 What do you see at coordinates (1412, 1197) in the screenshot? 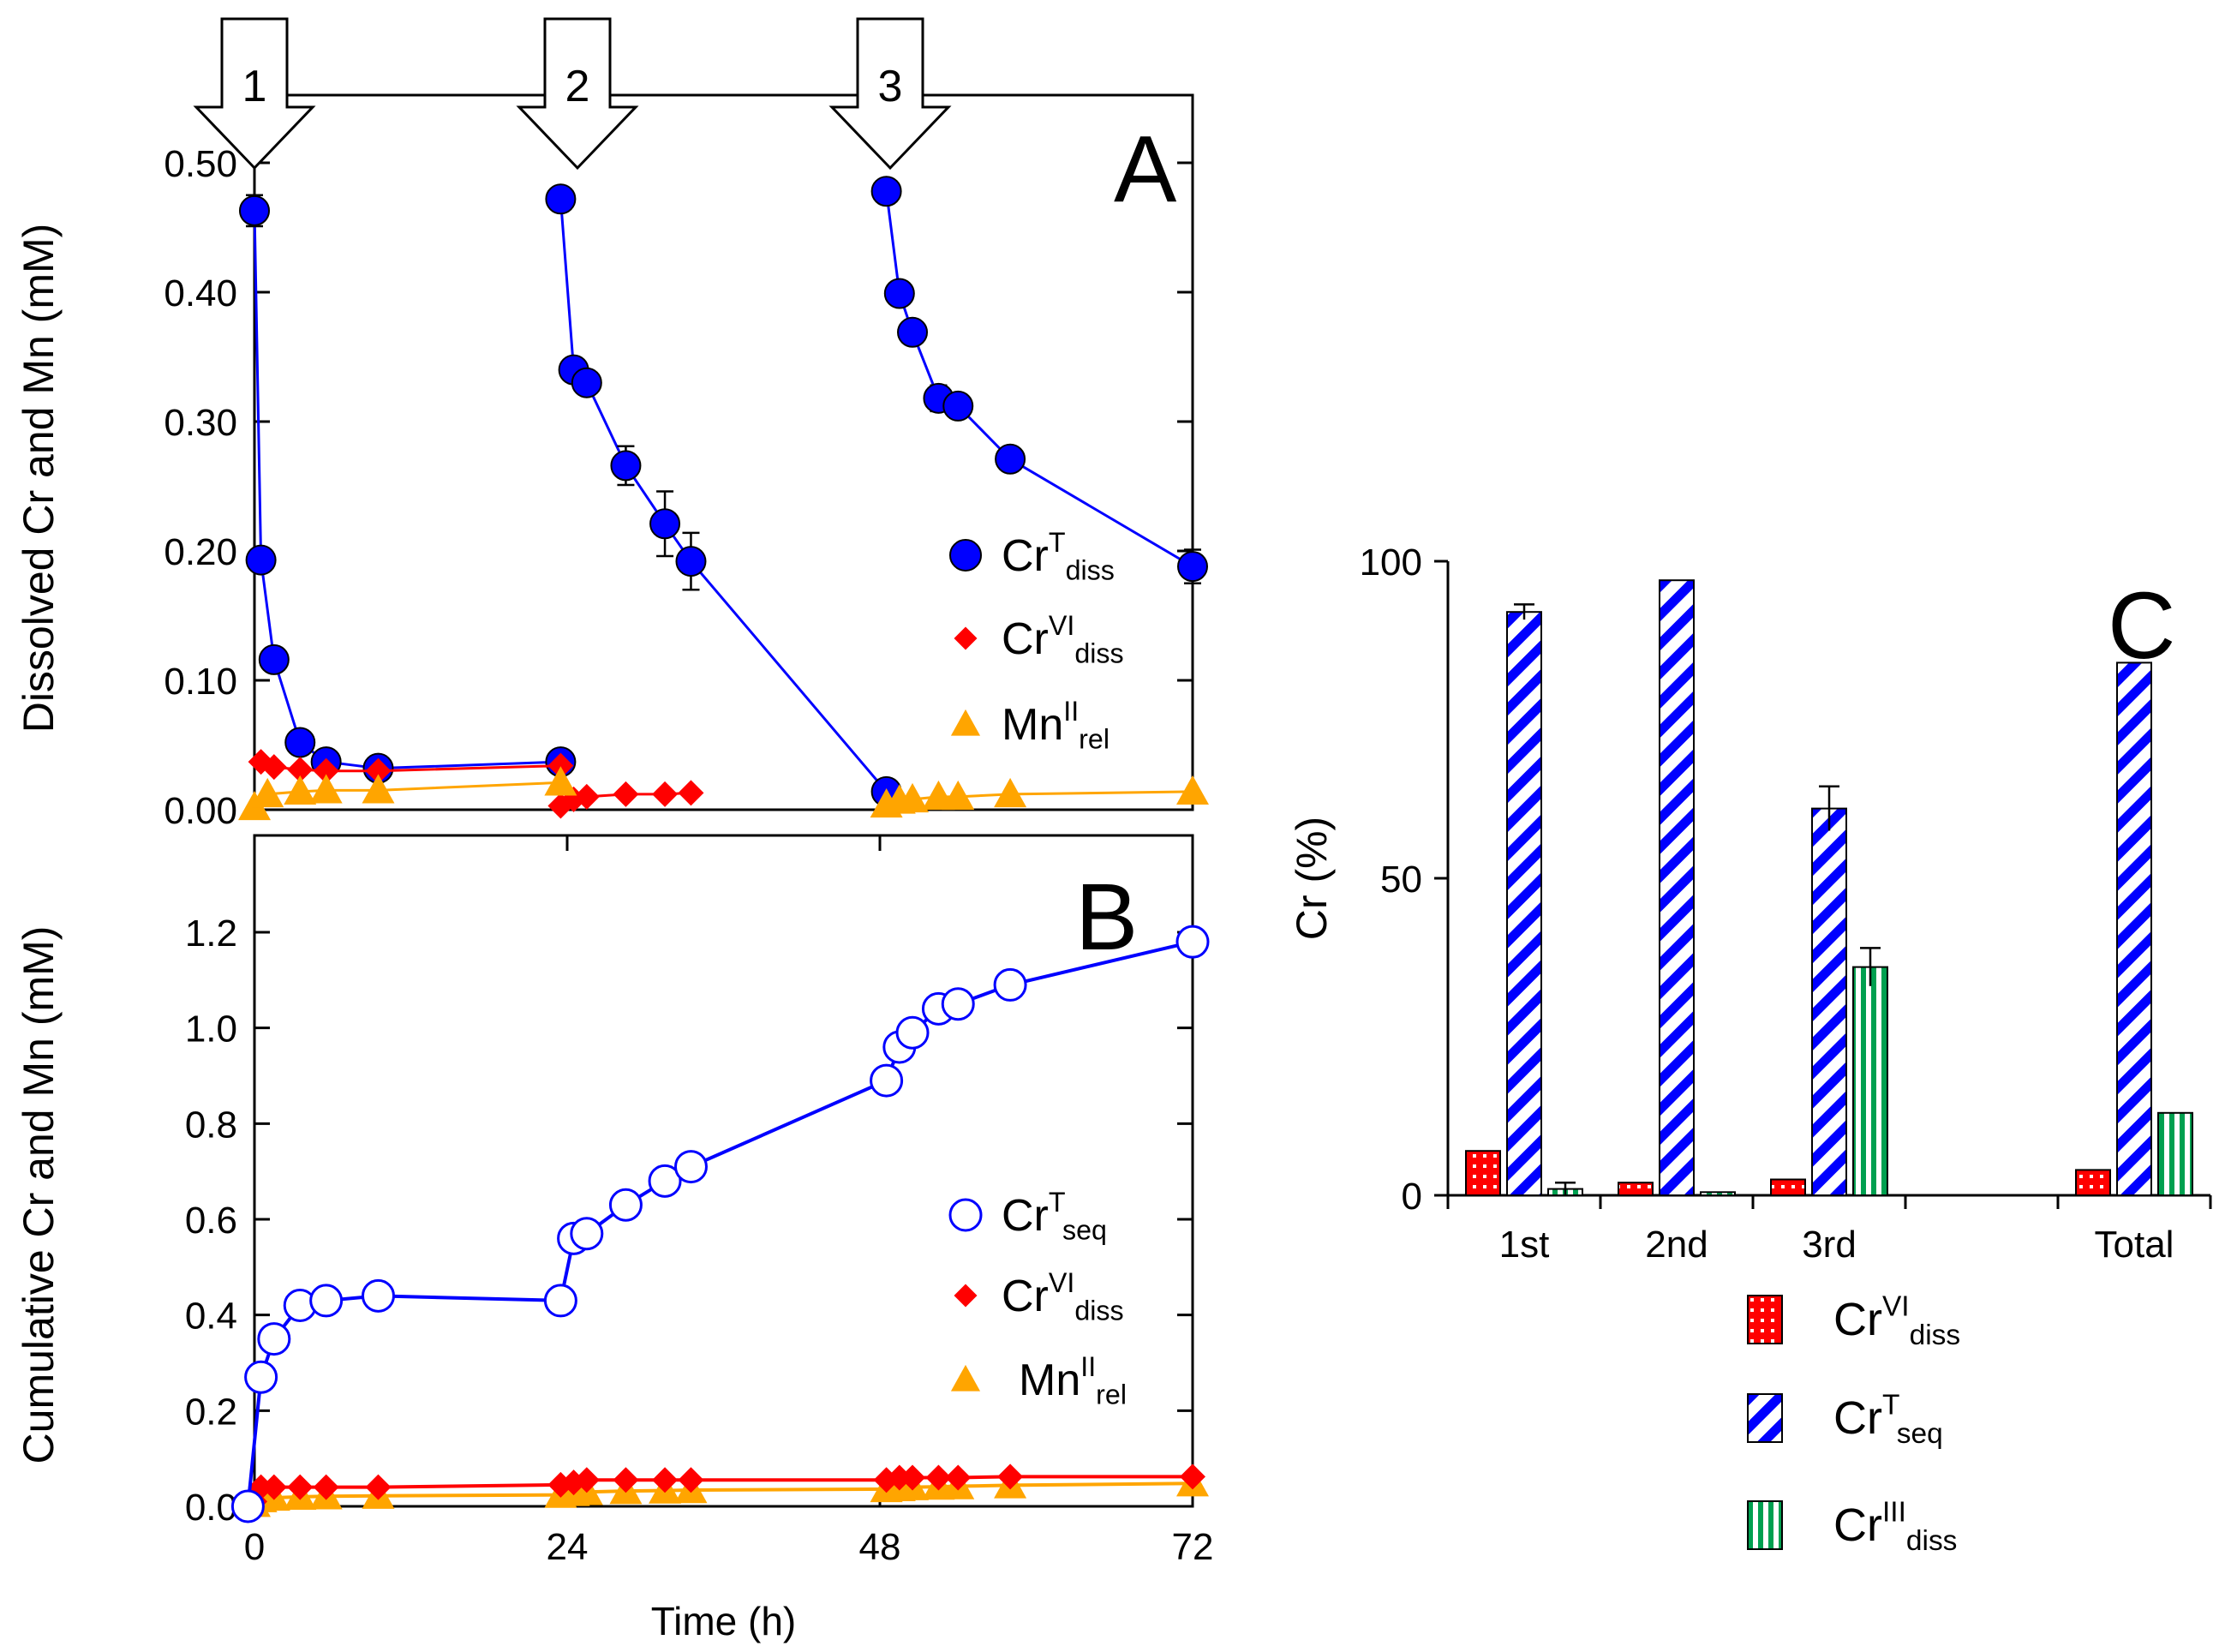
I see `y-tick-label-c: 0` at bounding box center [1412, 1197].